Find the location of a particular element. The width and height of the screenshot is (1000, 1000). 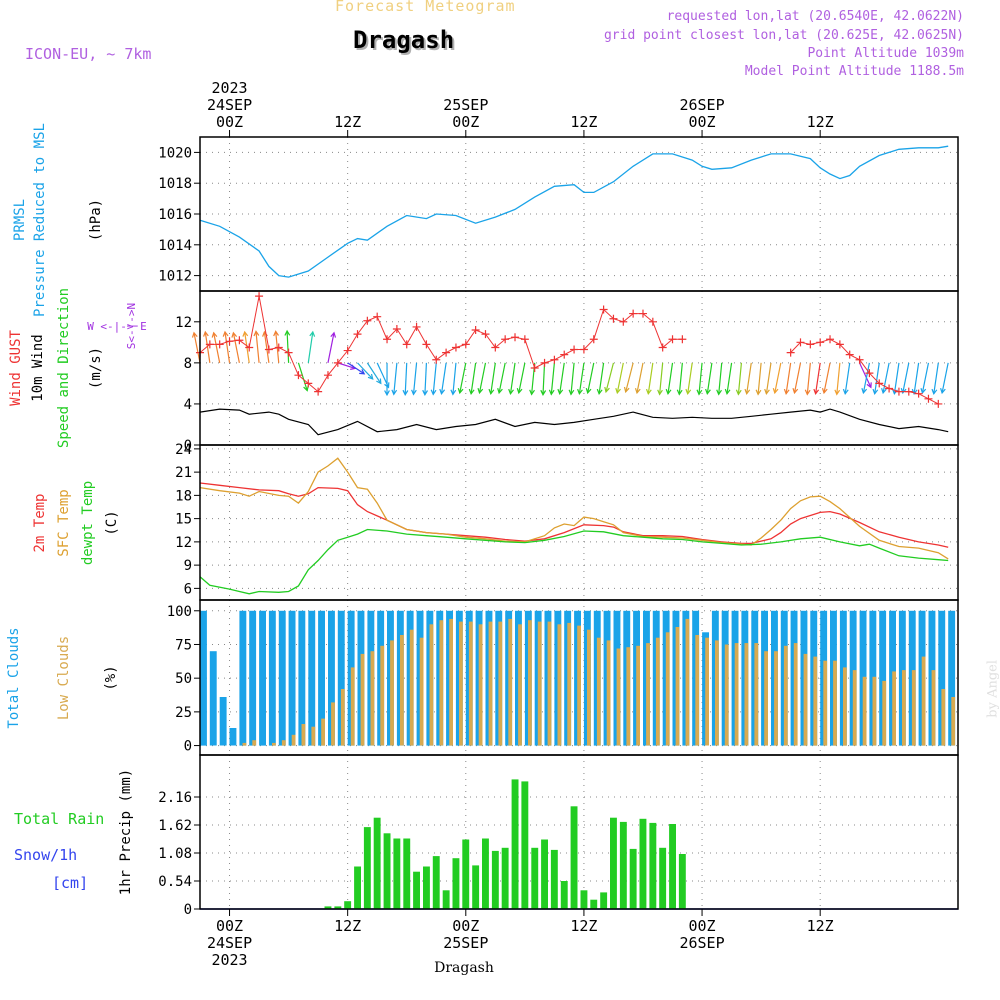

bottom-time-label: 00Z is located at coordinates (702, 926).